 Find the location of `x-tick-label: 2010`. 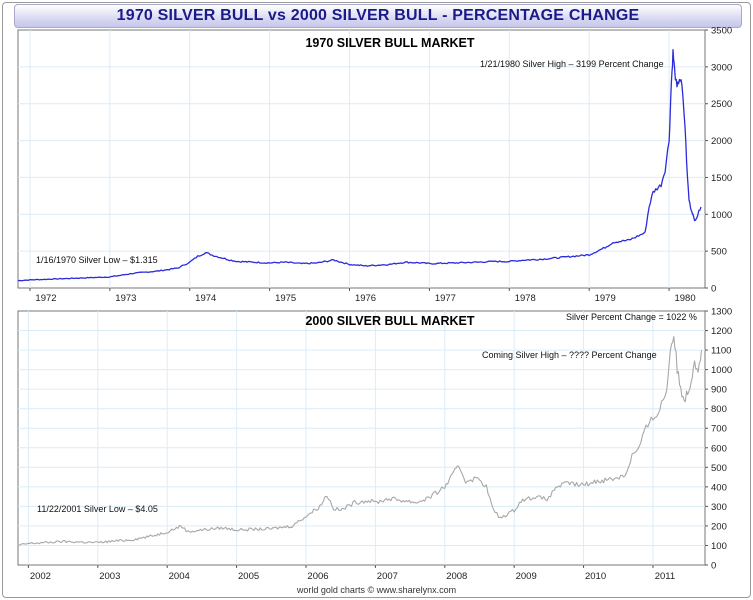

x-tick-label: 2010 is located at coordinates (595, 576).